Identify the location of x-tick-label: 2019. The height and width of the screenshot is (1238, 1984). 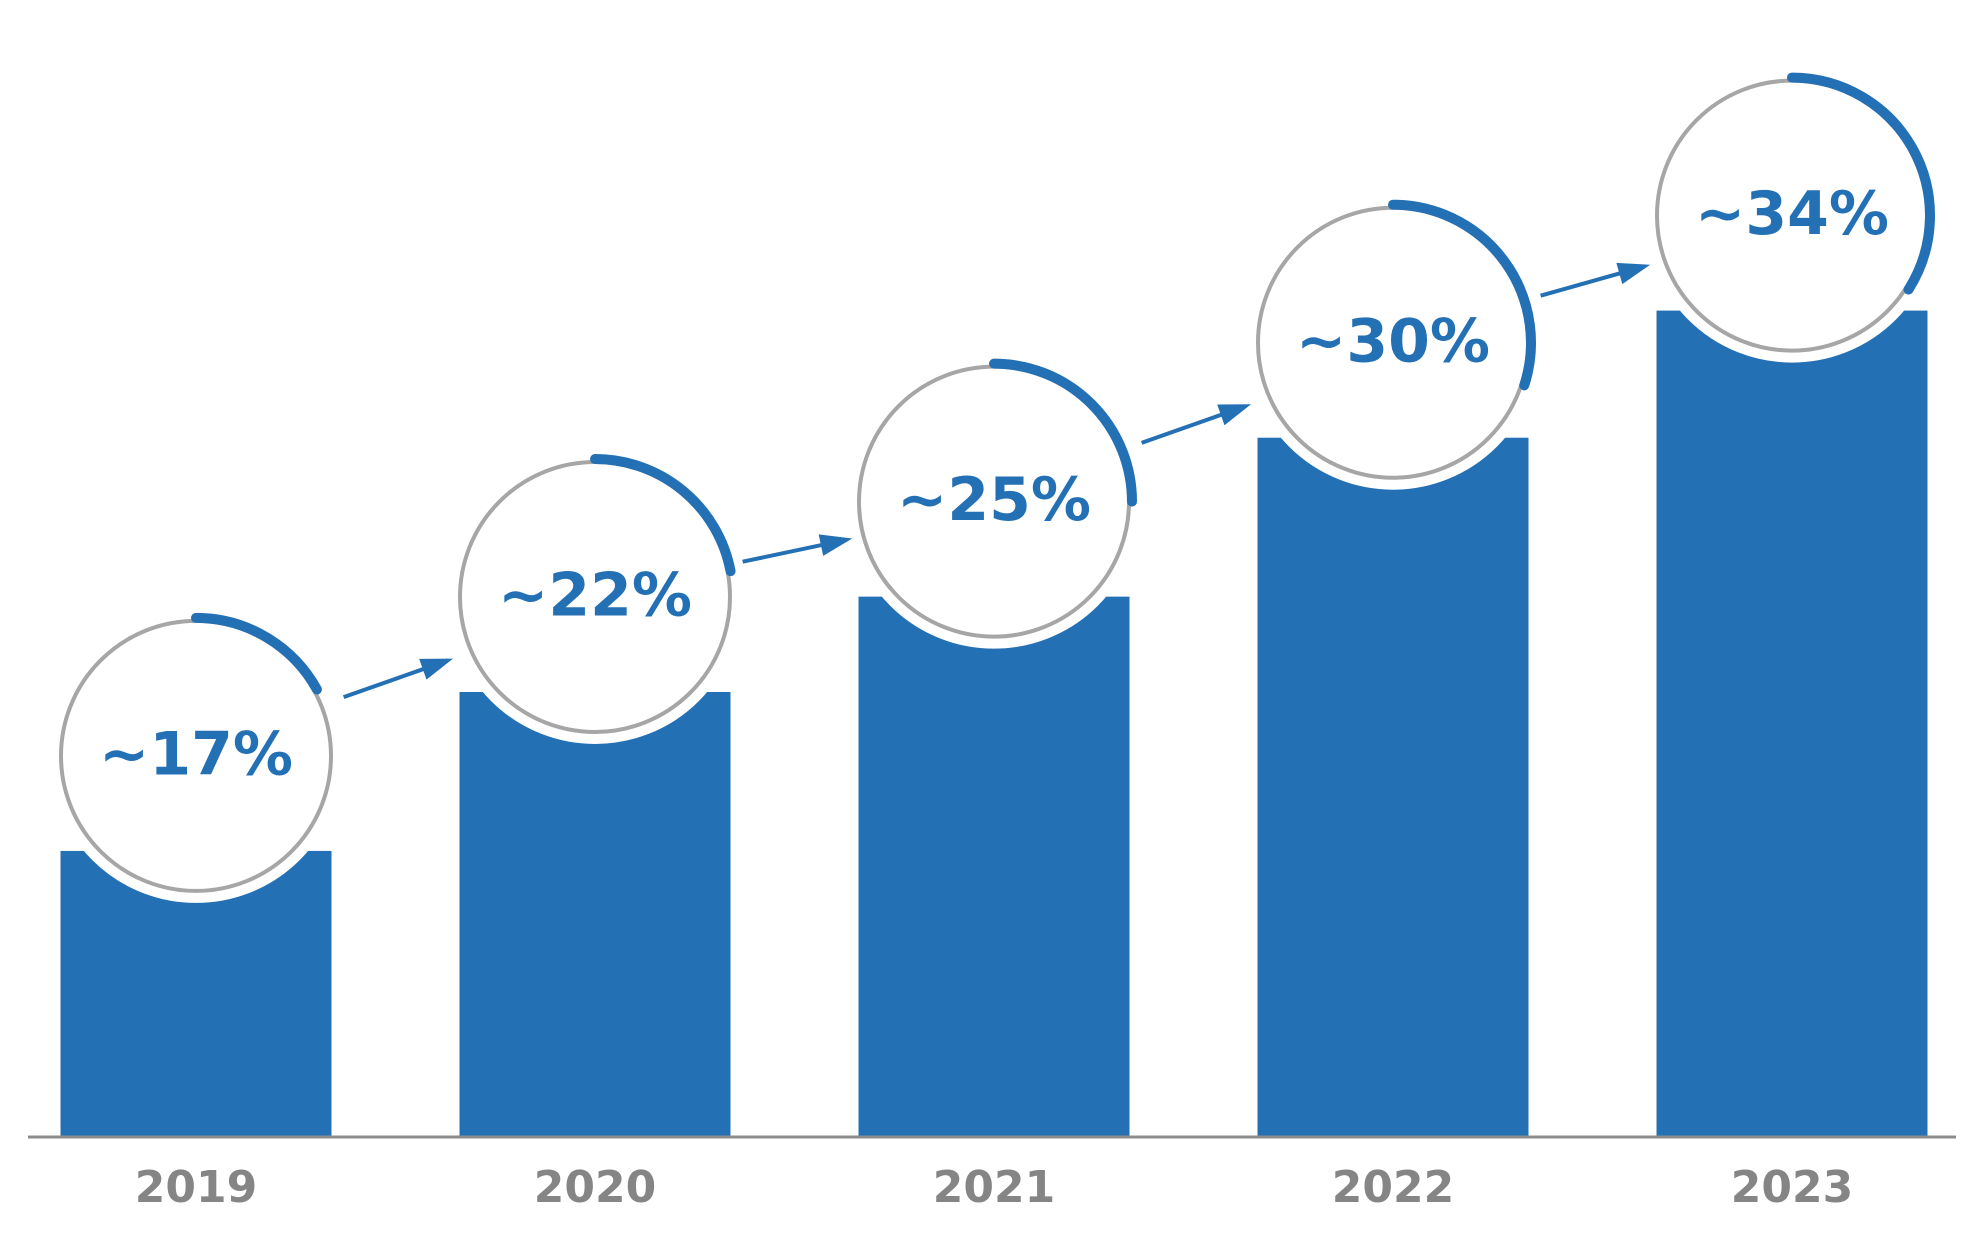
(196, 1187).